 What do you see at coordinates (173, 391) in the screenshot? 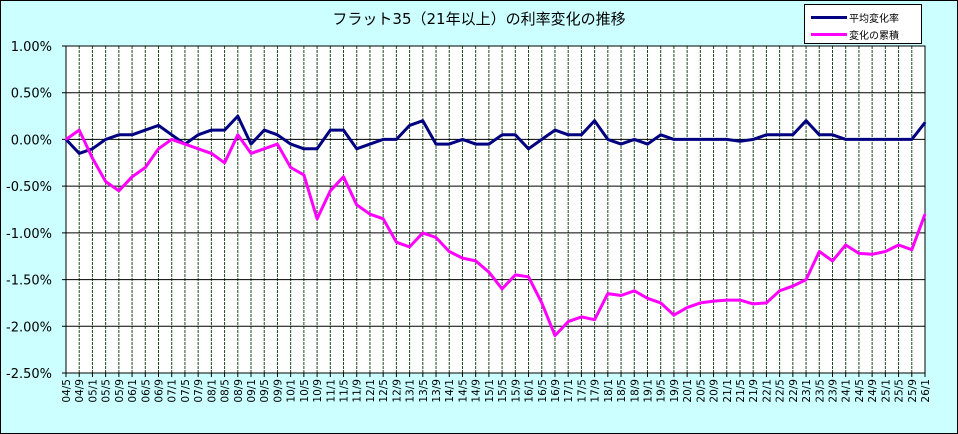
I see `x-tick-label: 07/1` at bounding box center [173, 391].